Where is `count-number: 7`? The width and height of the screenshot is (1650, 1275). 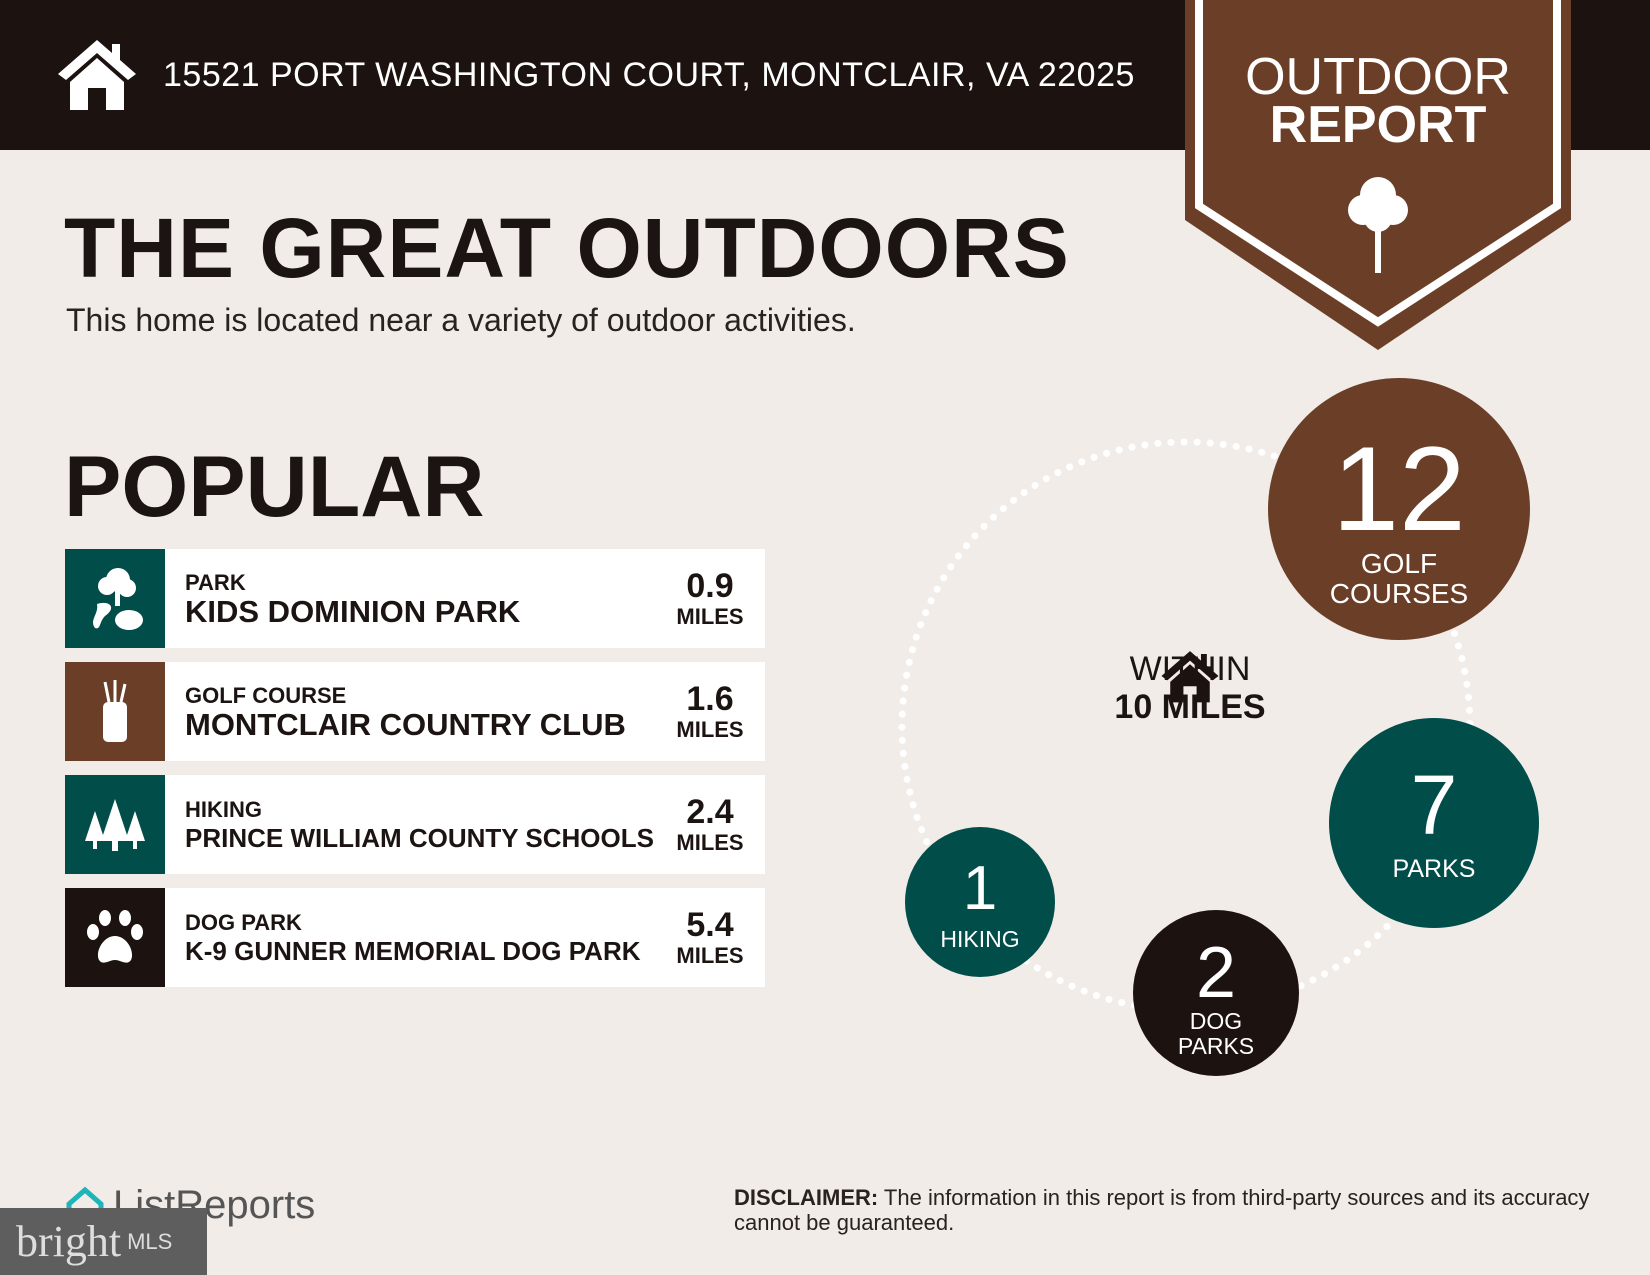 count-number: 7 is located at coordinates (1434, 804).